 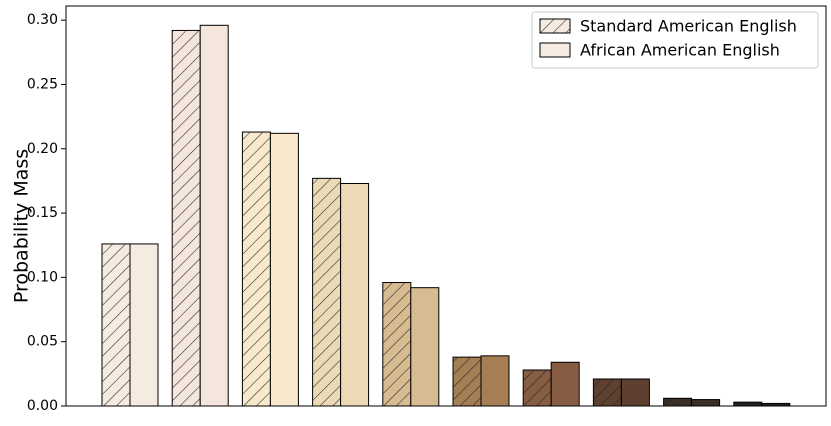 I want to click on legend-hatch, so click(x=555, y=26).